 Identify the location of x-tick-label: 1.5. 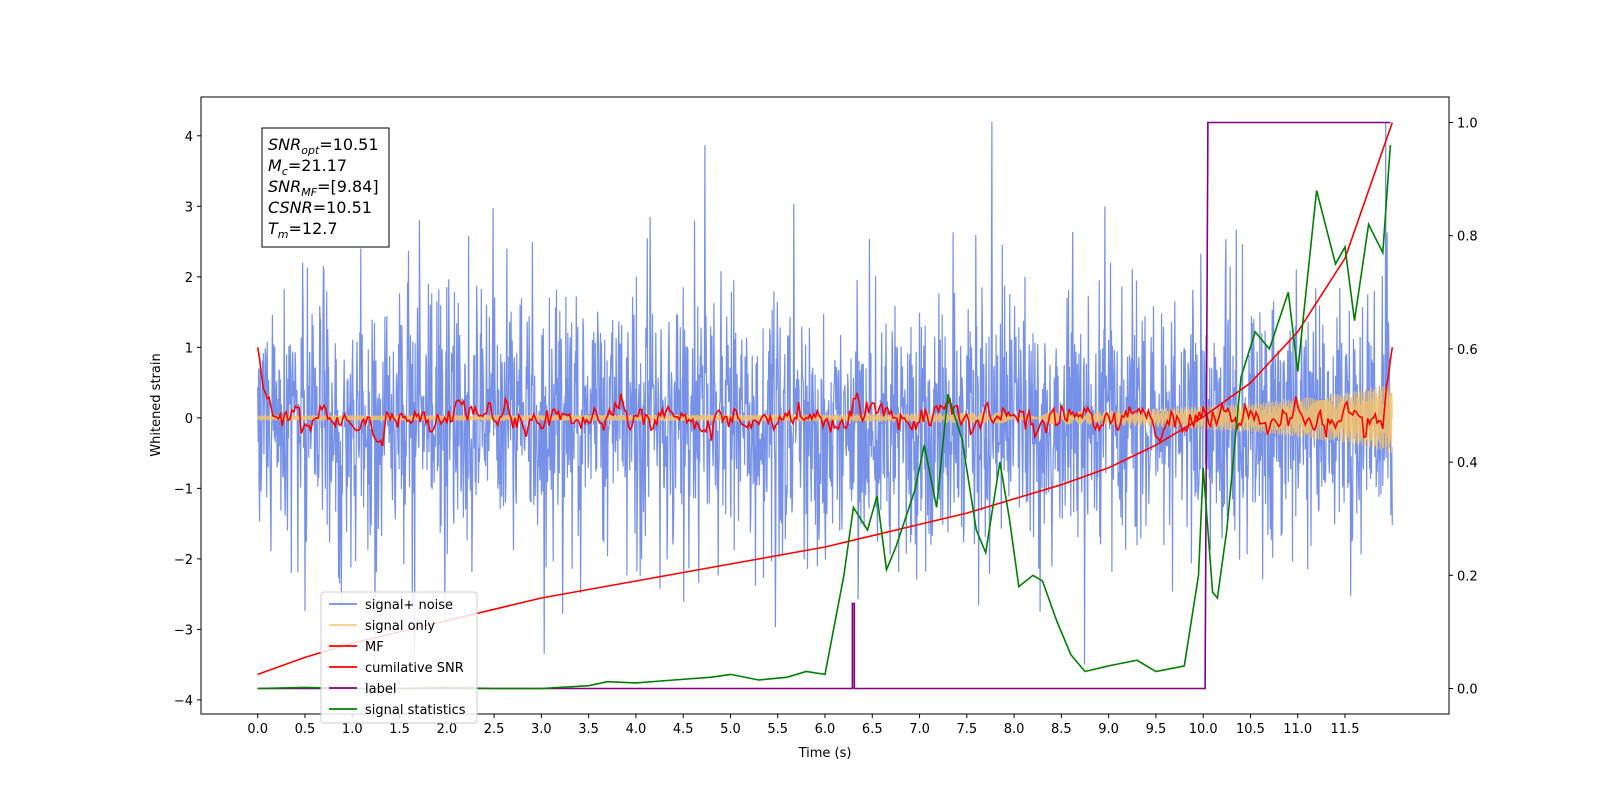
(399, 729).